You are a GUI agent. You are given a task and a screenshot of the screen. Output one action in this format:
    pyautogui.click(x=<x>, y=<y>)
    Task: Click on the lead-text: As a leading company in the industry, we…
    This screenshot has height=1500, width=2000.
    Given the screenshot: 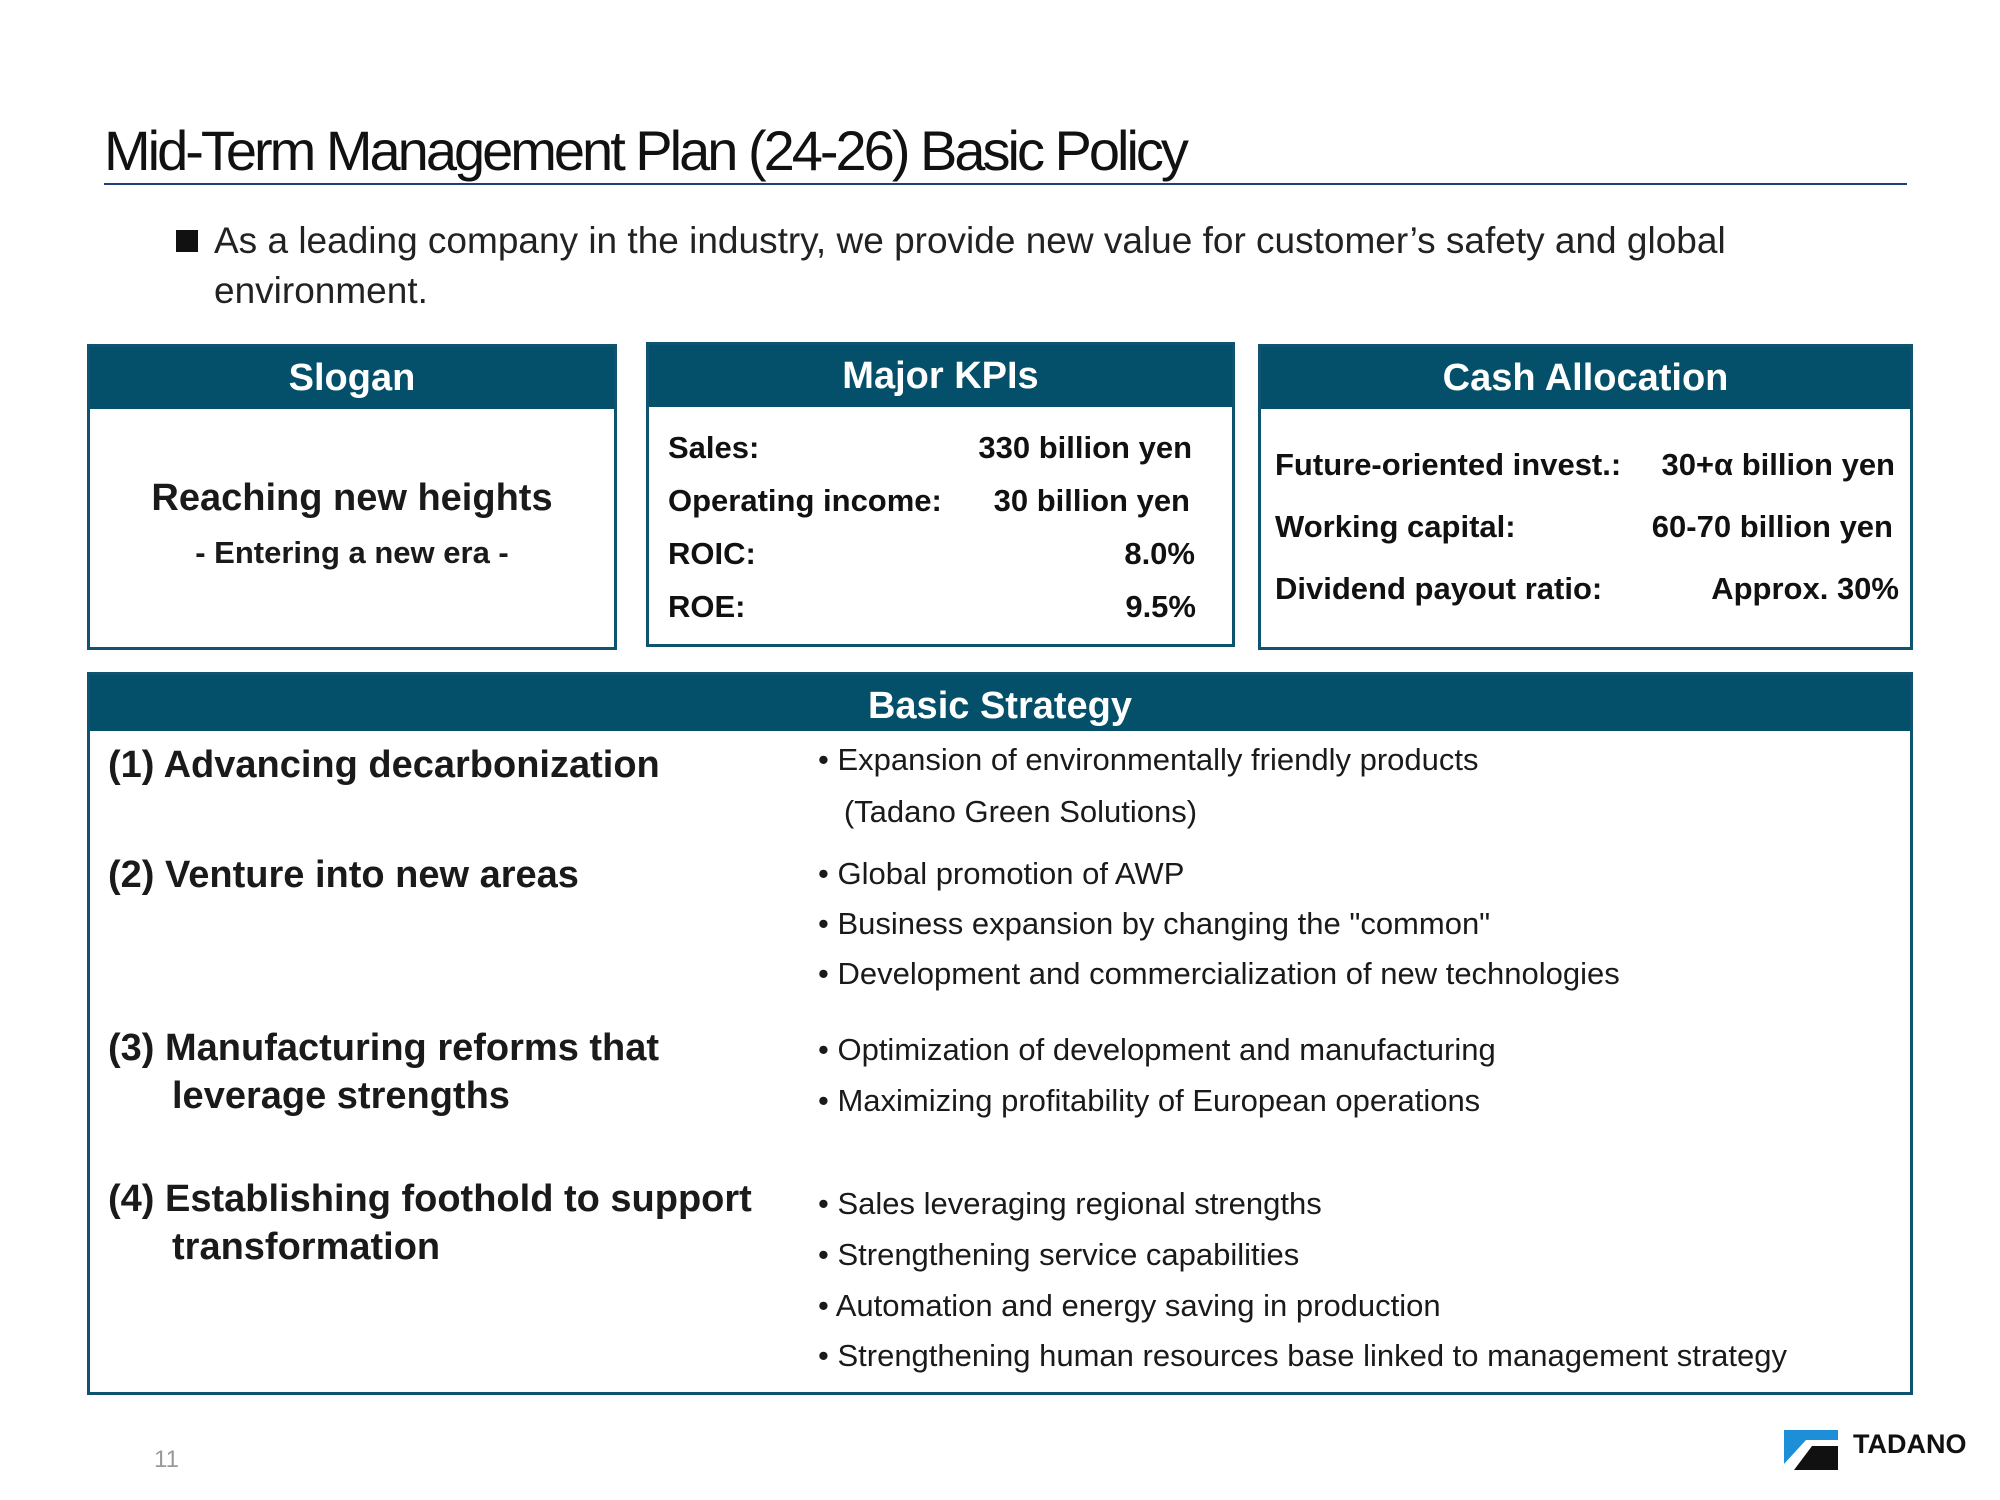 What is the action you would take?
    pyautogui.click(x=970, y=265)
    